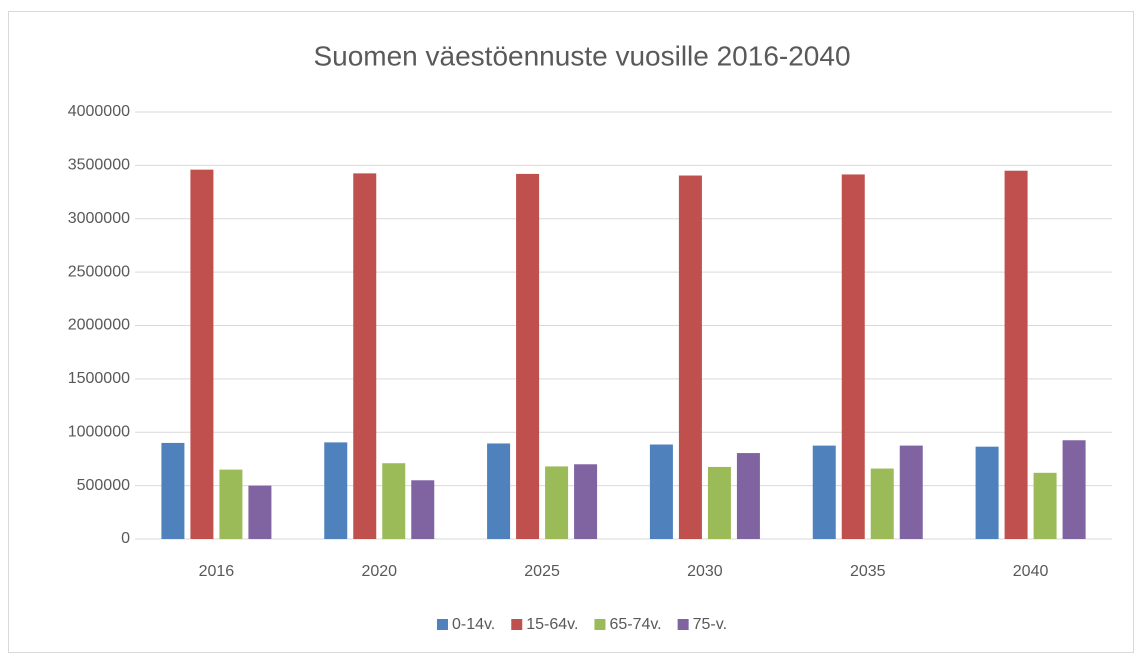 The height and width of the screenshot is (658, 1142). Describe the element at coordinates (217, 571) in the screenshot. I see `x-tick-label: 2016` at that location.